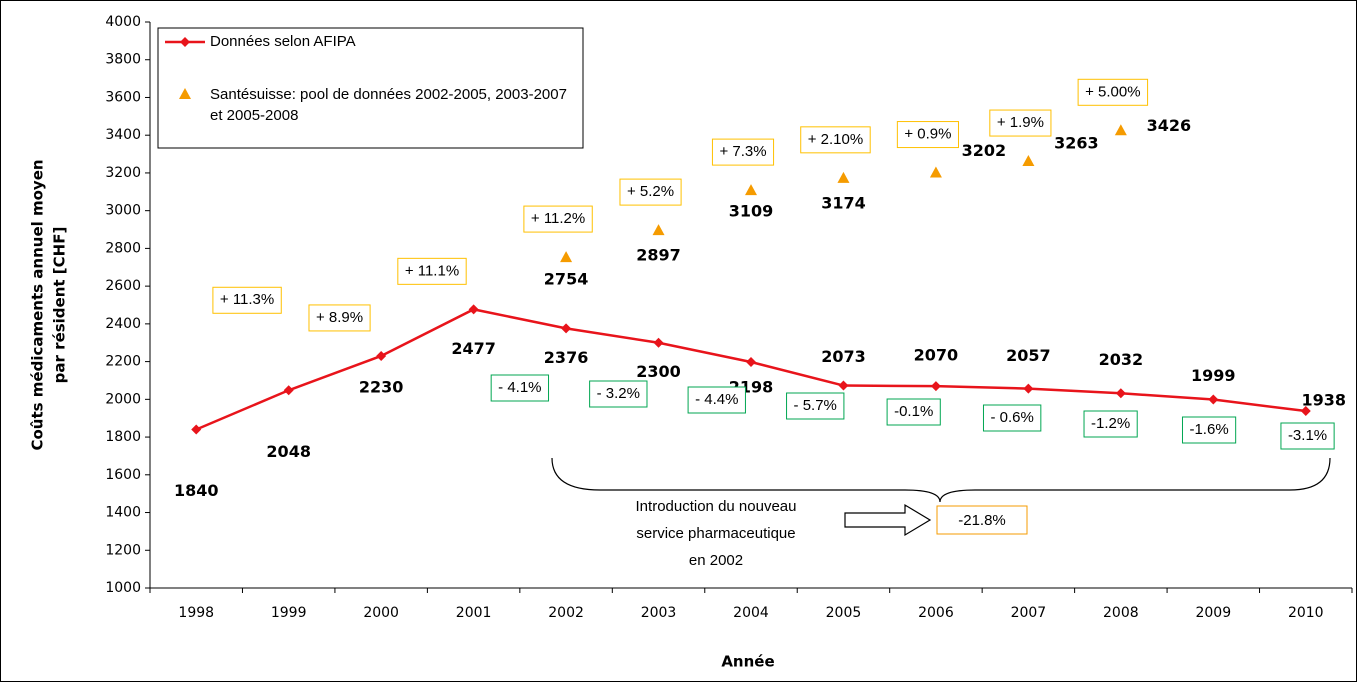 This screenshot has width=1357, height=682. I want to click on y-tick-label: 3600, so click(123, 97).